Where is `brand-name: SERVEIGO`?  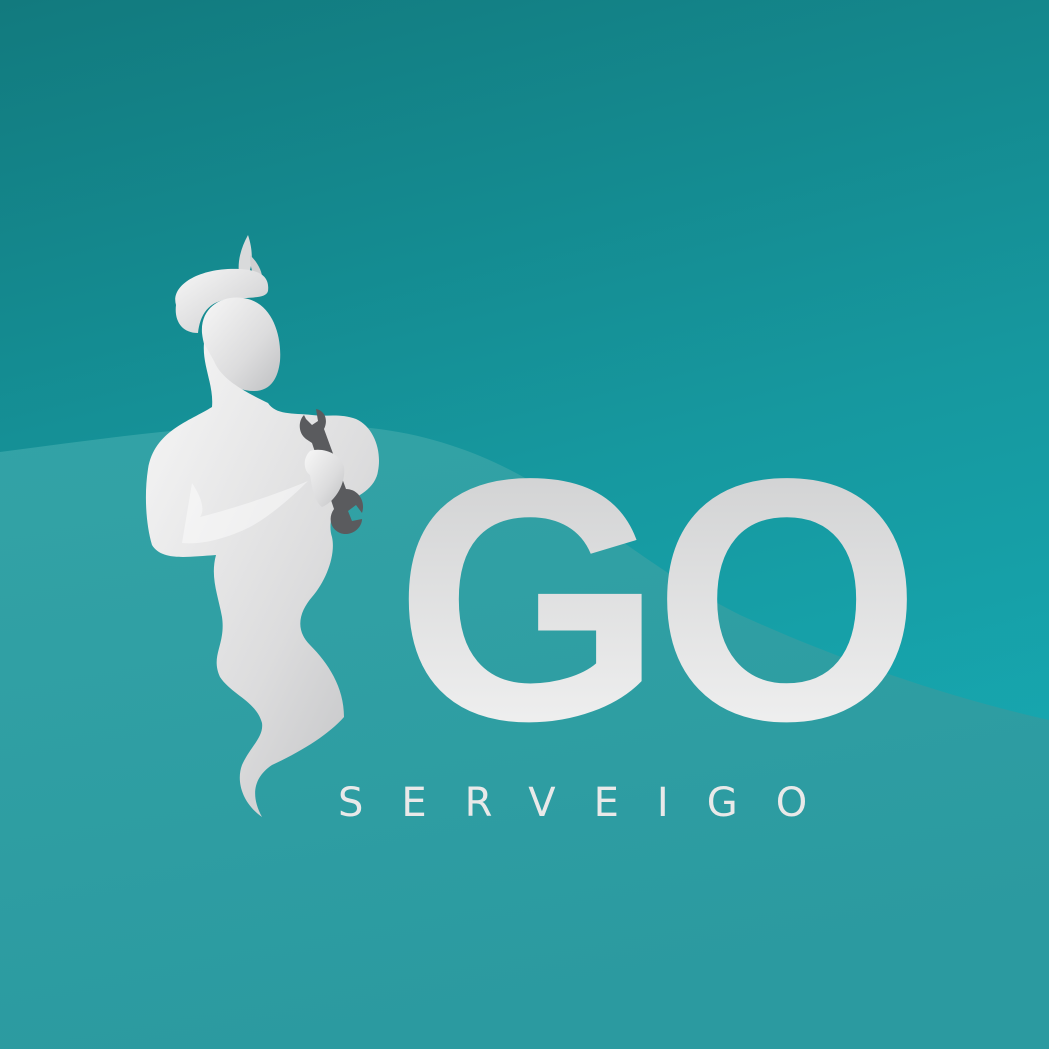 brand-name: SERVEIGO is located at coordinates (592, 803).